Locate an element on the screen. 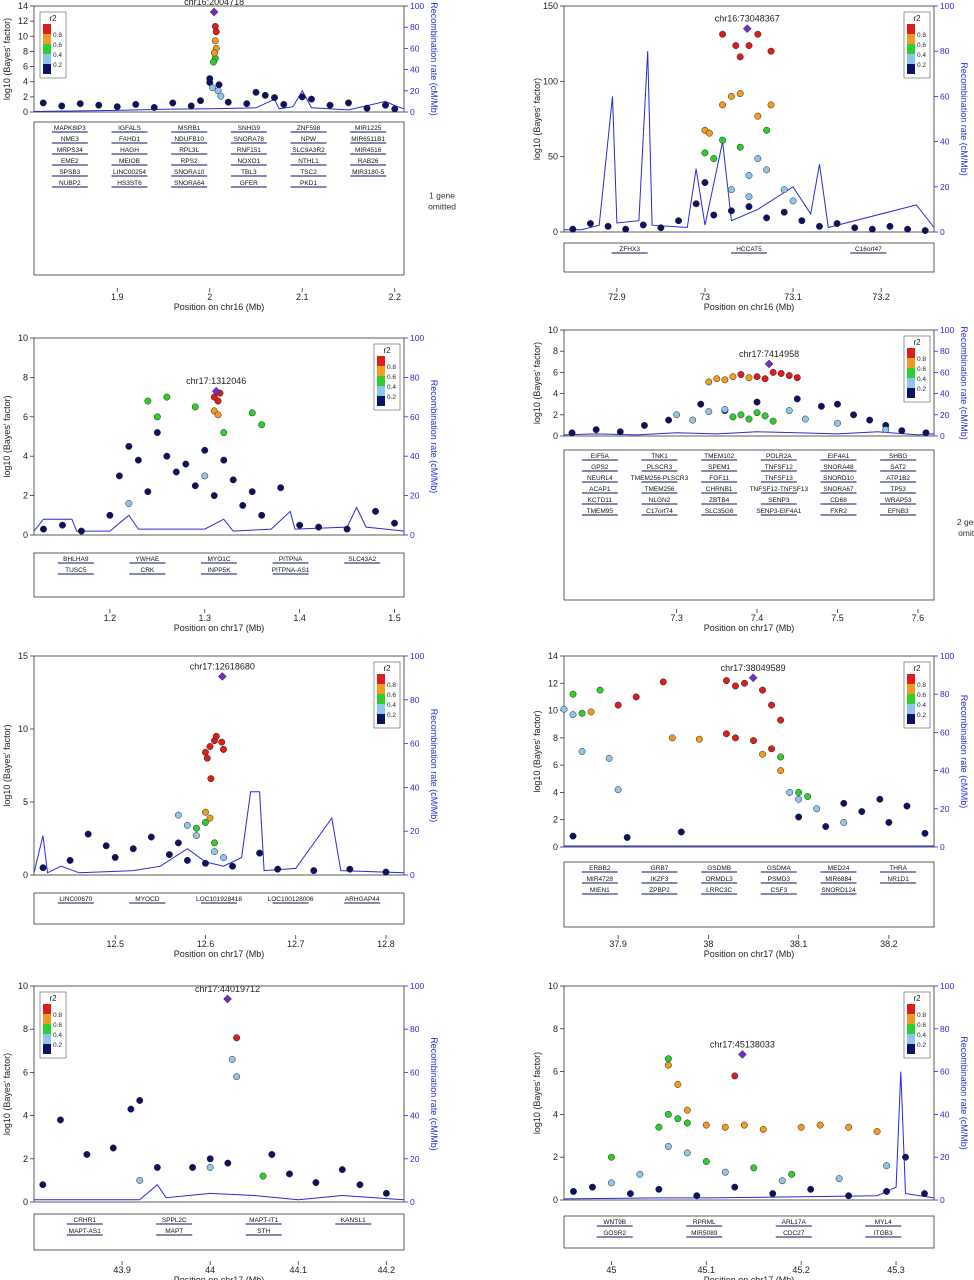 The height and width of the screenshot is (1280, 974). gene-label: KANSL1 is located at coordinates (353, 1220).